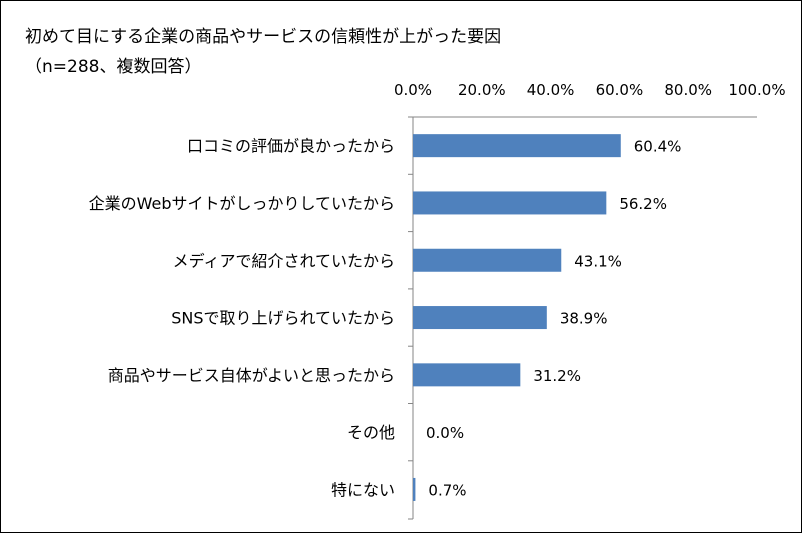 Image resolution: width=802 pixels, height=533 pixels. I want to click on category-label: 口コミの評価が良かったから, so click(291, 146).